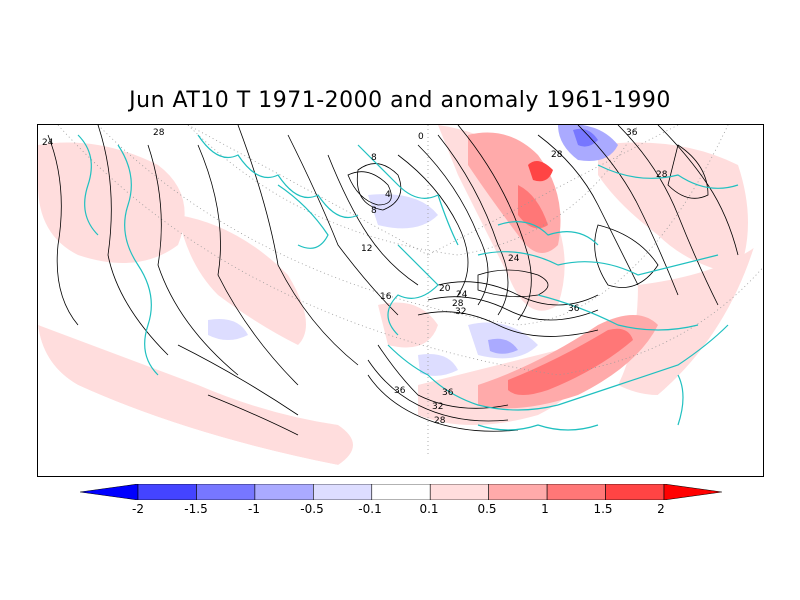 Image resolution: width=800 pixels, height=600 pixels. Describe the element at coordinates (603, 509) in the screenshot. I see `colorbar-label: 1.5` at that location.